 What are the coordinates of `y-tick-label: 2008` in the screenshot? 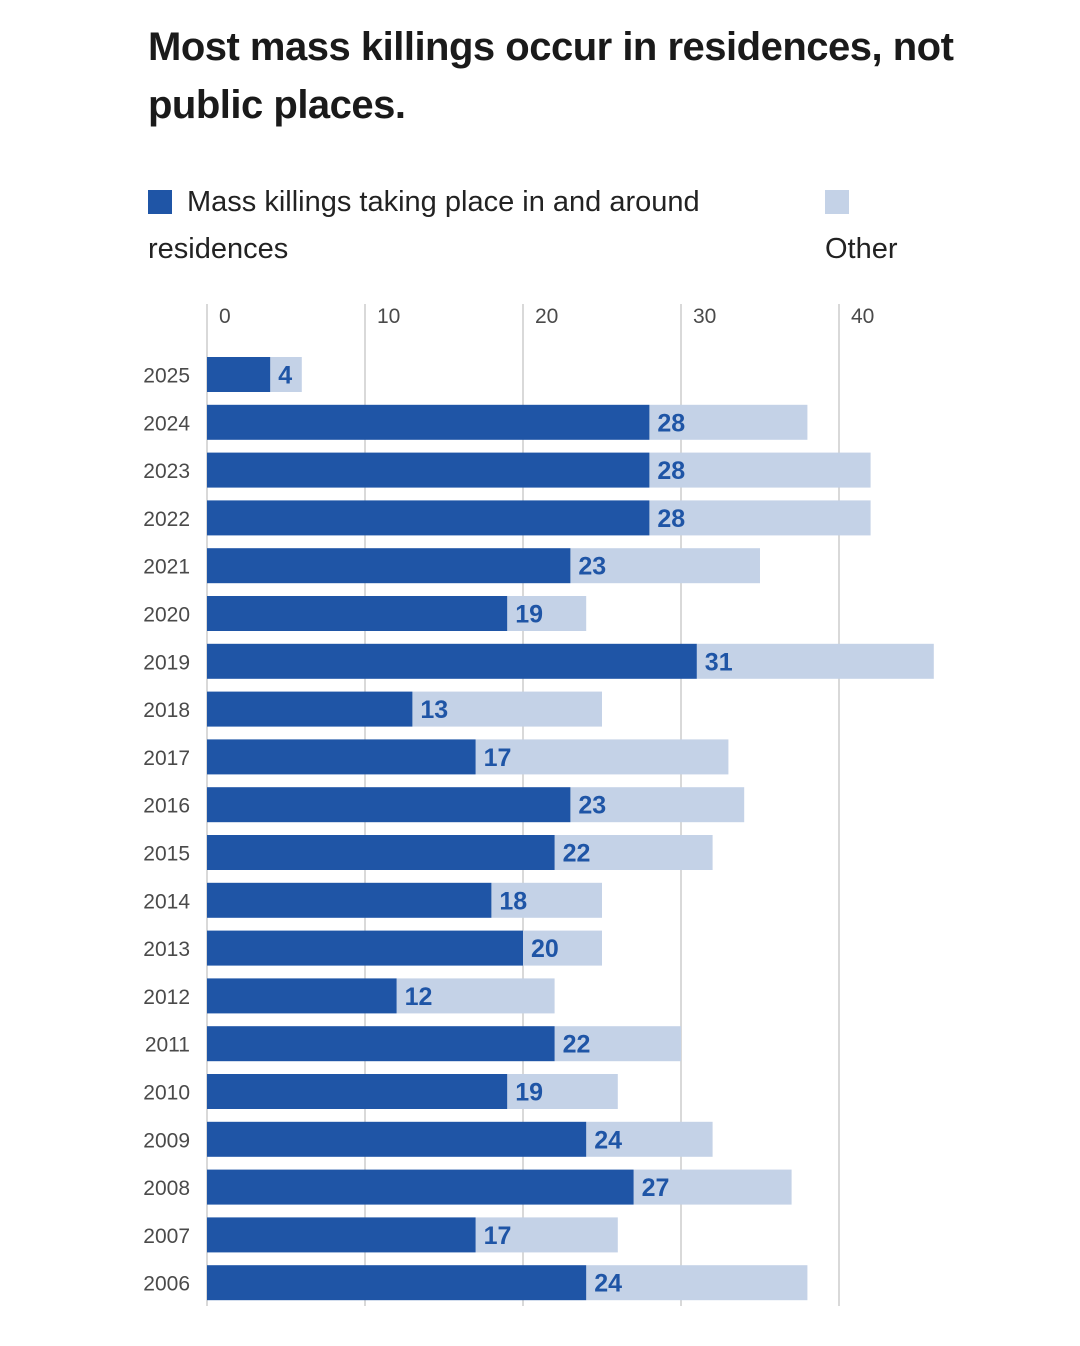 It's located at (166, 1188).